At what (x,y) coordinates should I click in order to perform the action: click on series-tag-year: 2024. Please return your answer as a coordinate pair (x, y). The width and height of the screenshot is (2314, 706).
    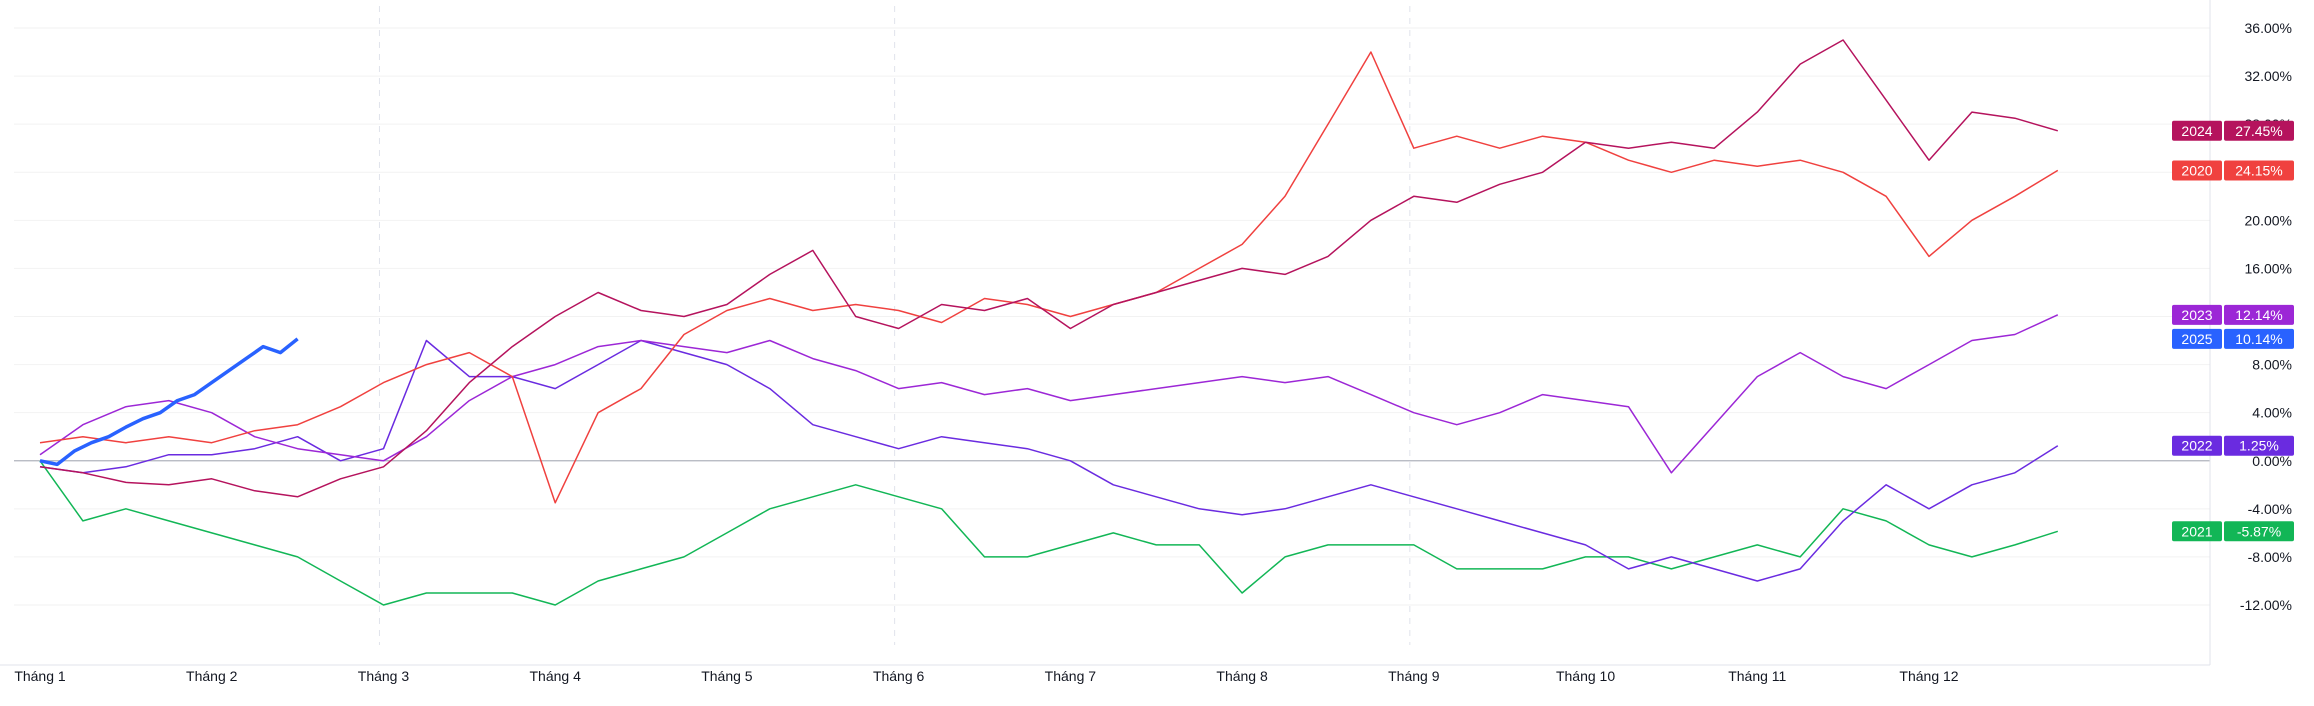
    Looking at the image, I should click on (2196, 131).